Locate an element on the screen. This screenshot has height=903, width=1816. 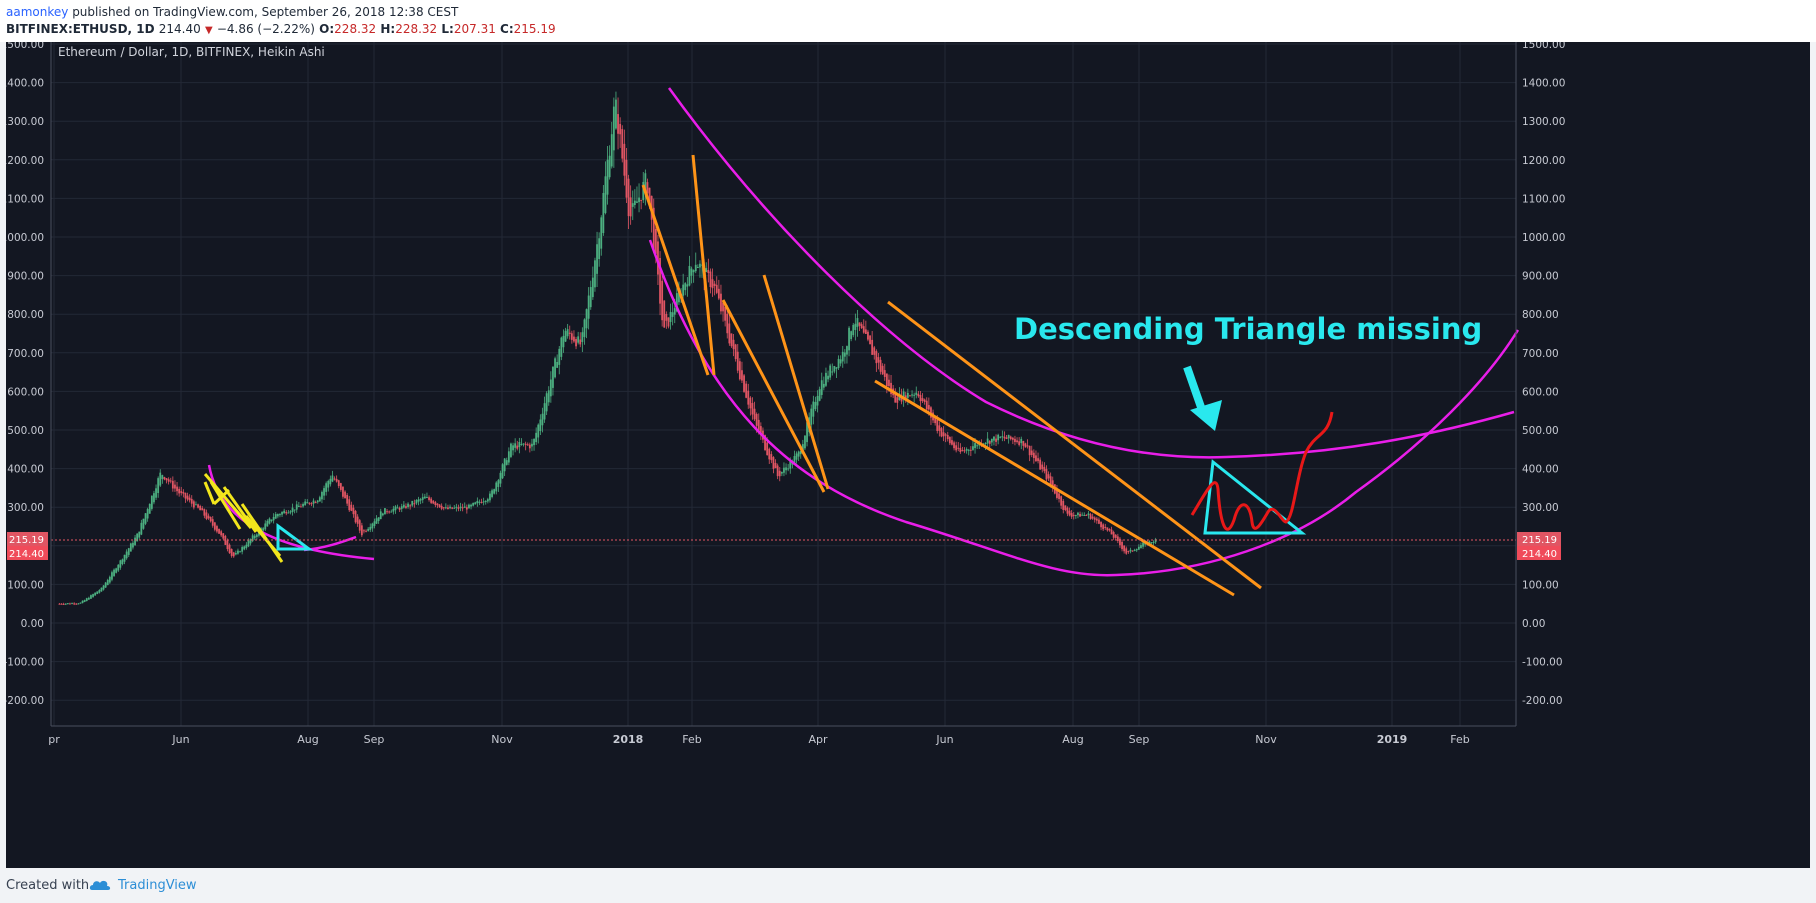
y-tick-label-left: 1000.00 is located at coordinates (25, 238).